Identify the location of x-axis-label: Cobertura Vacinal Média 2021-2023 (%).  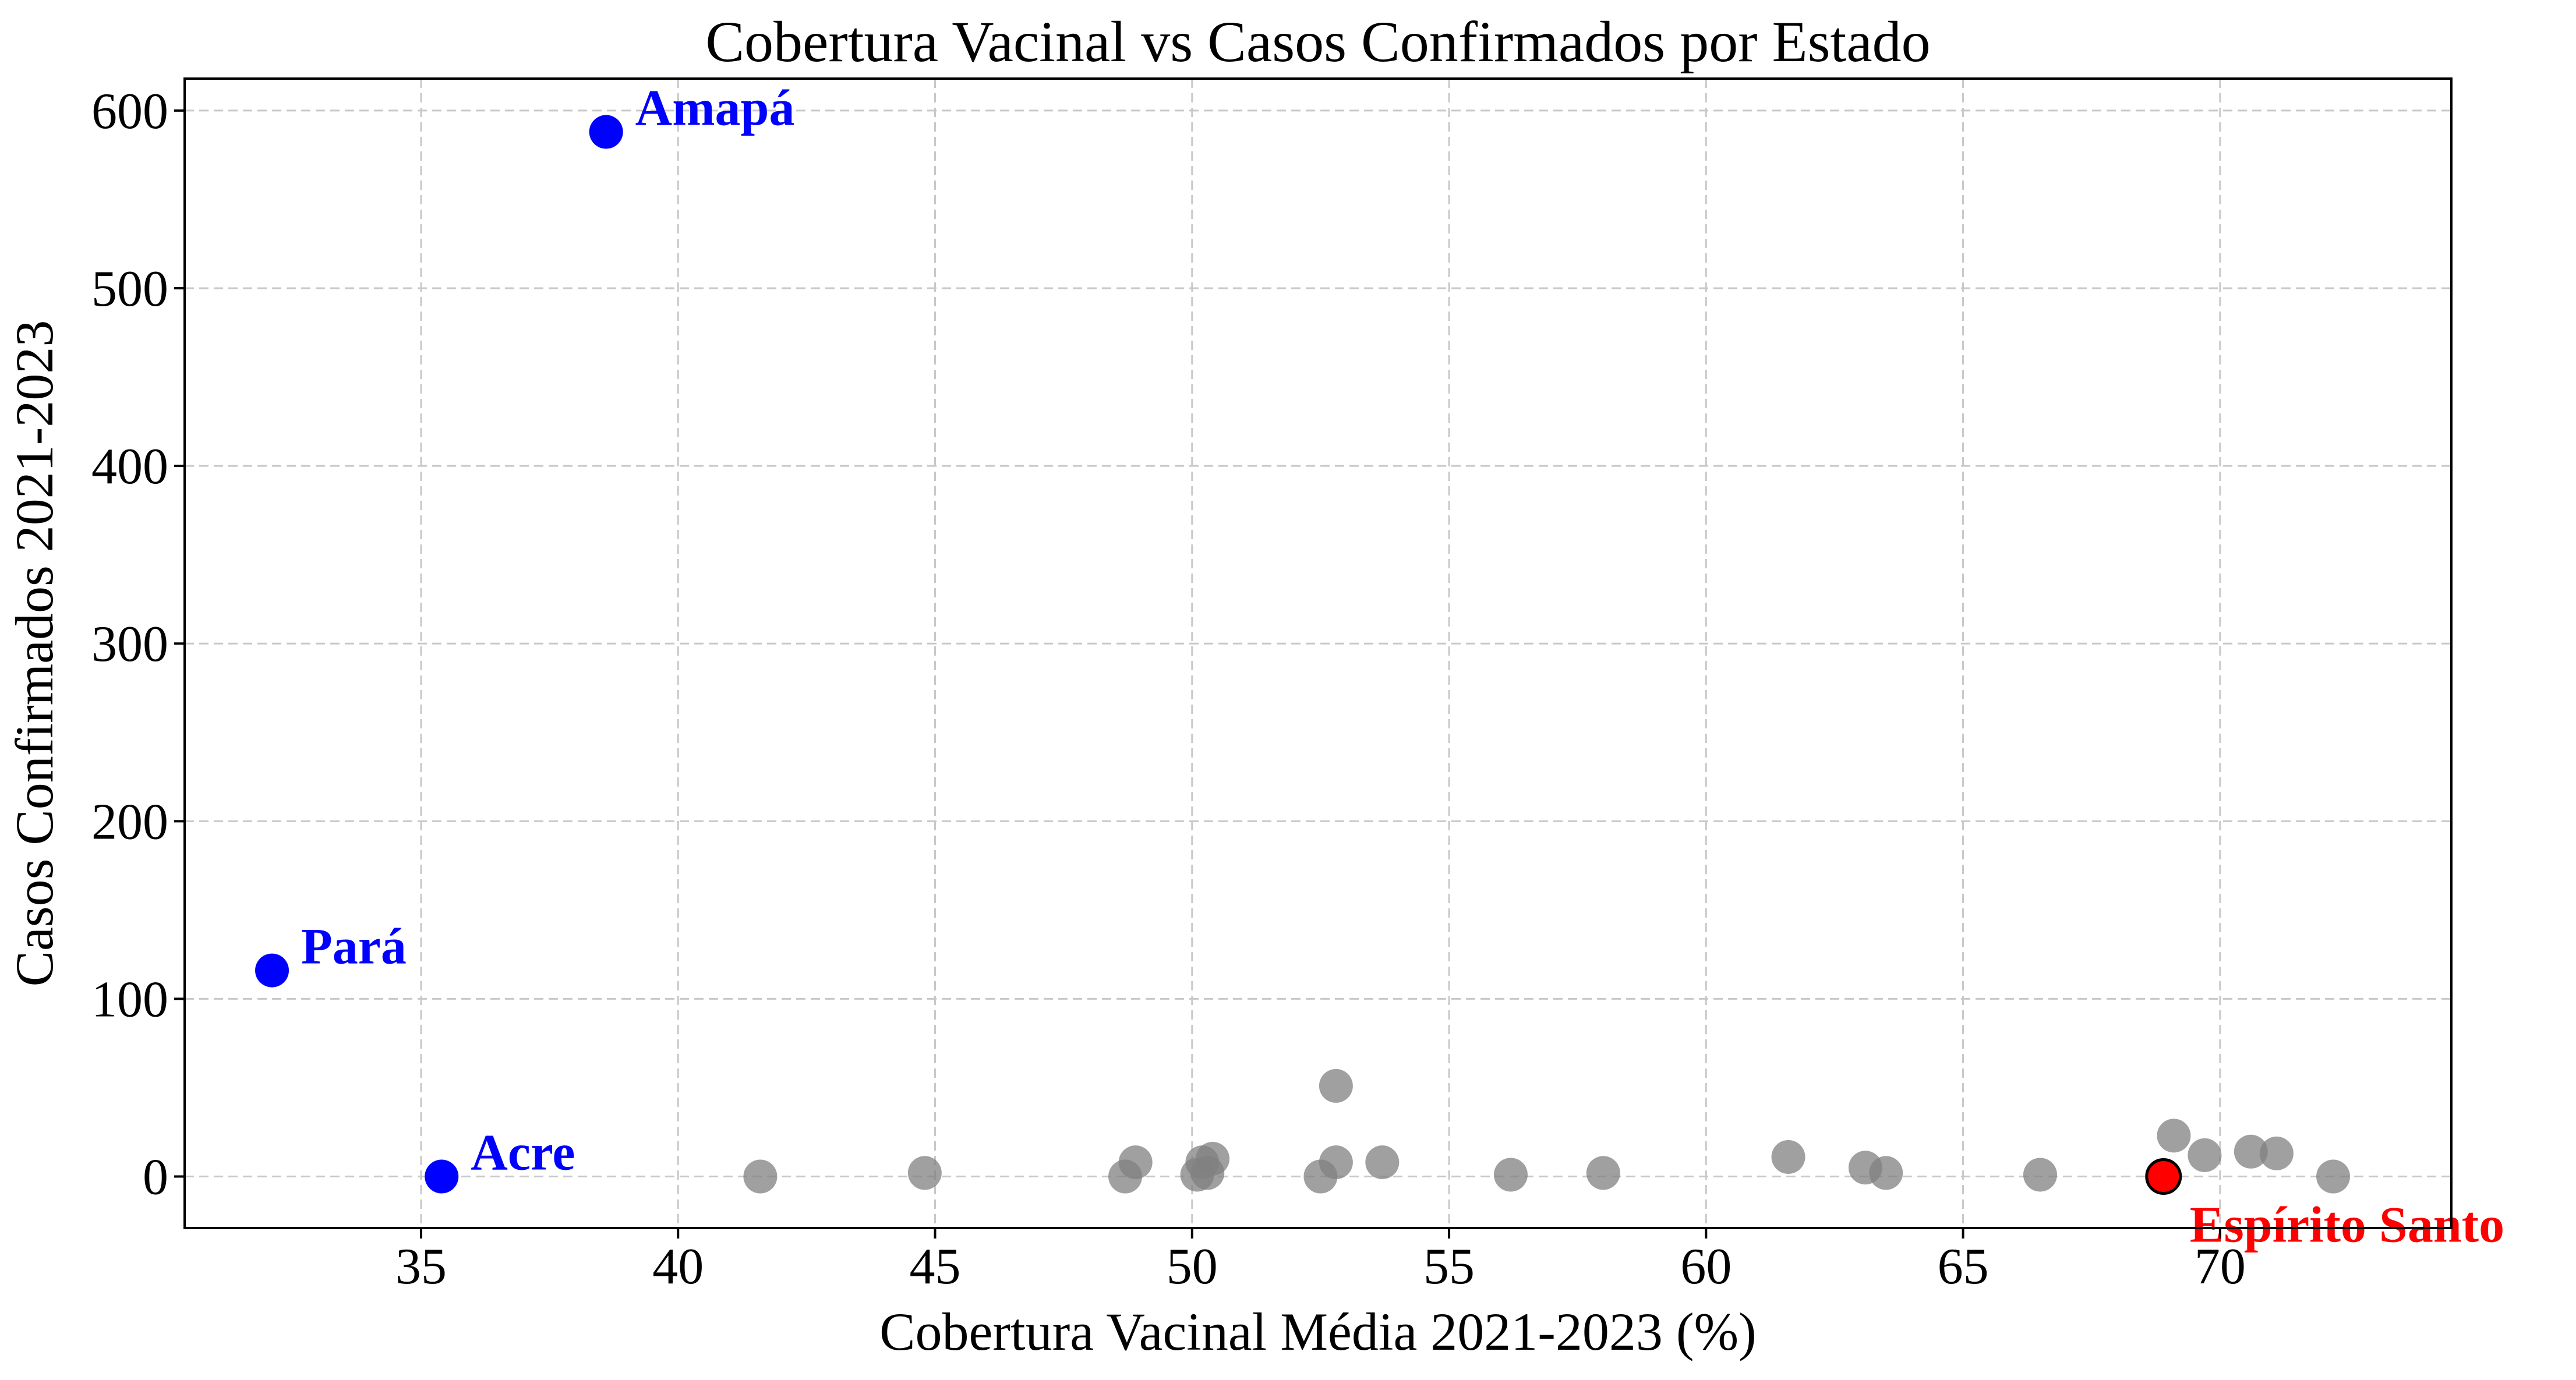
(1318, 1331).